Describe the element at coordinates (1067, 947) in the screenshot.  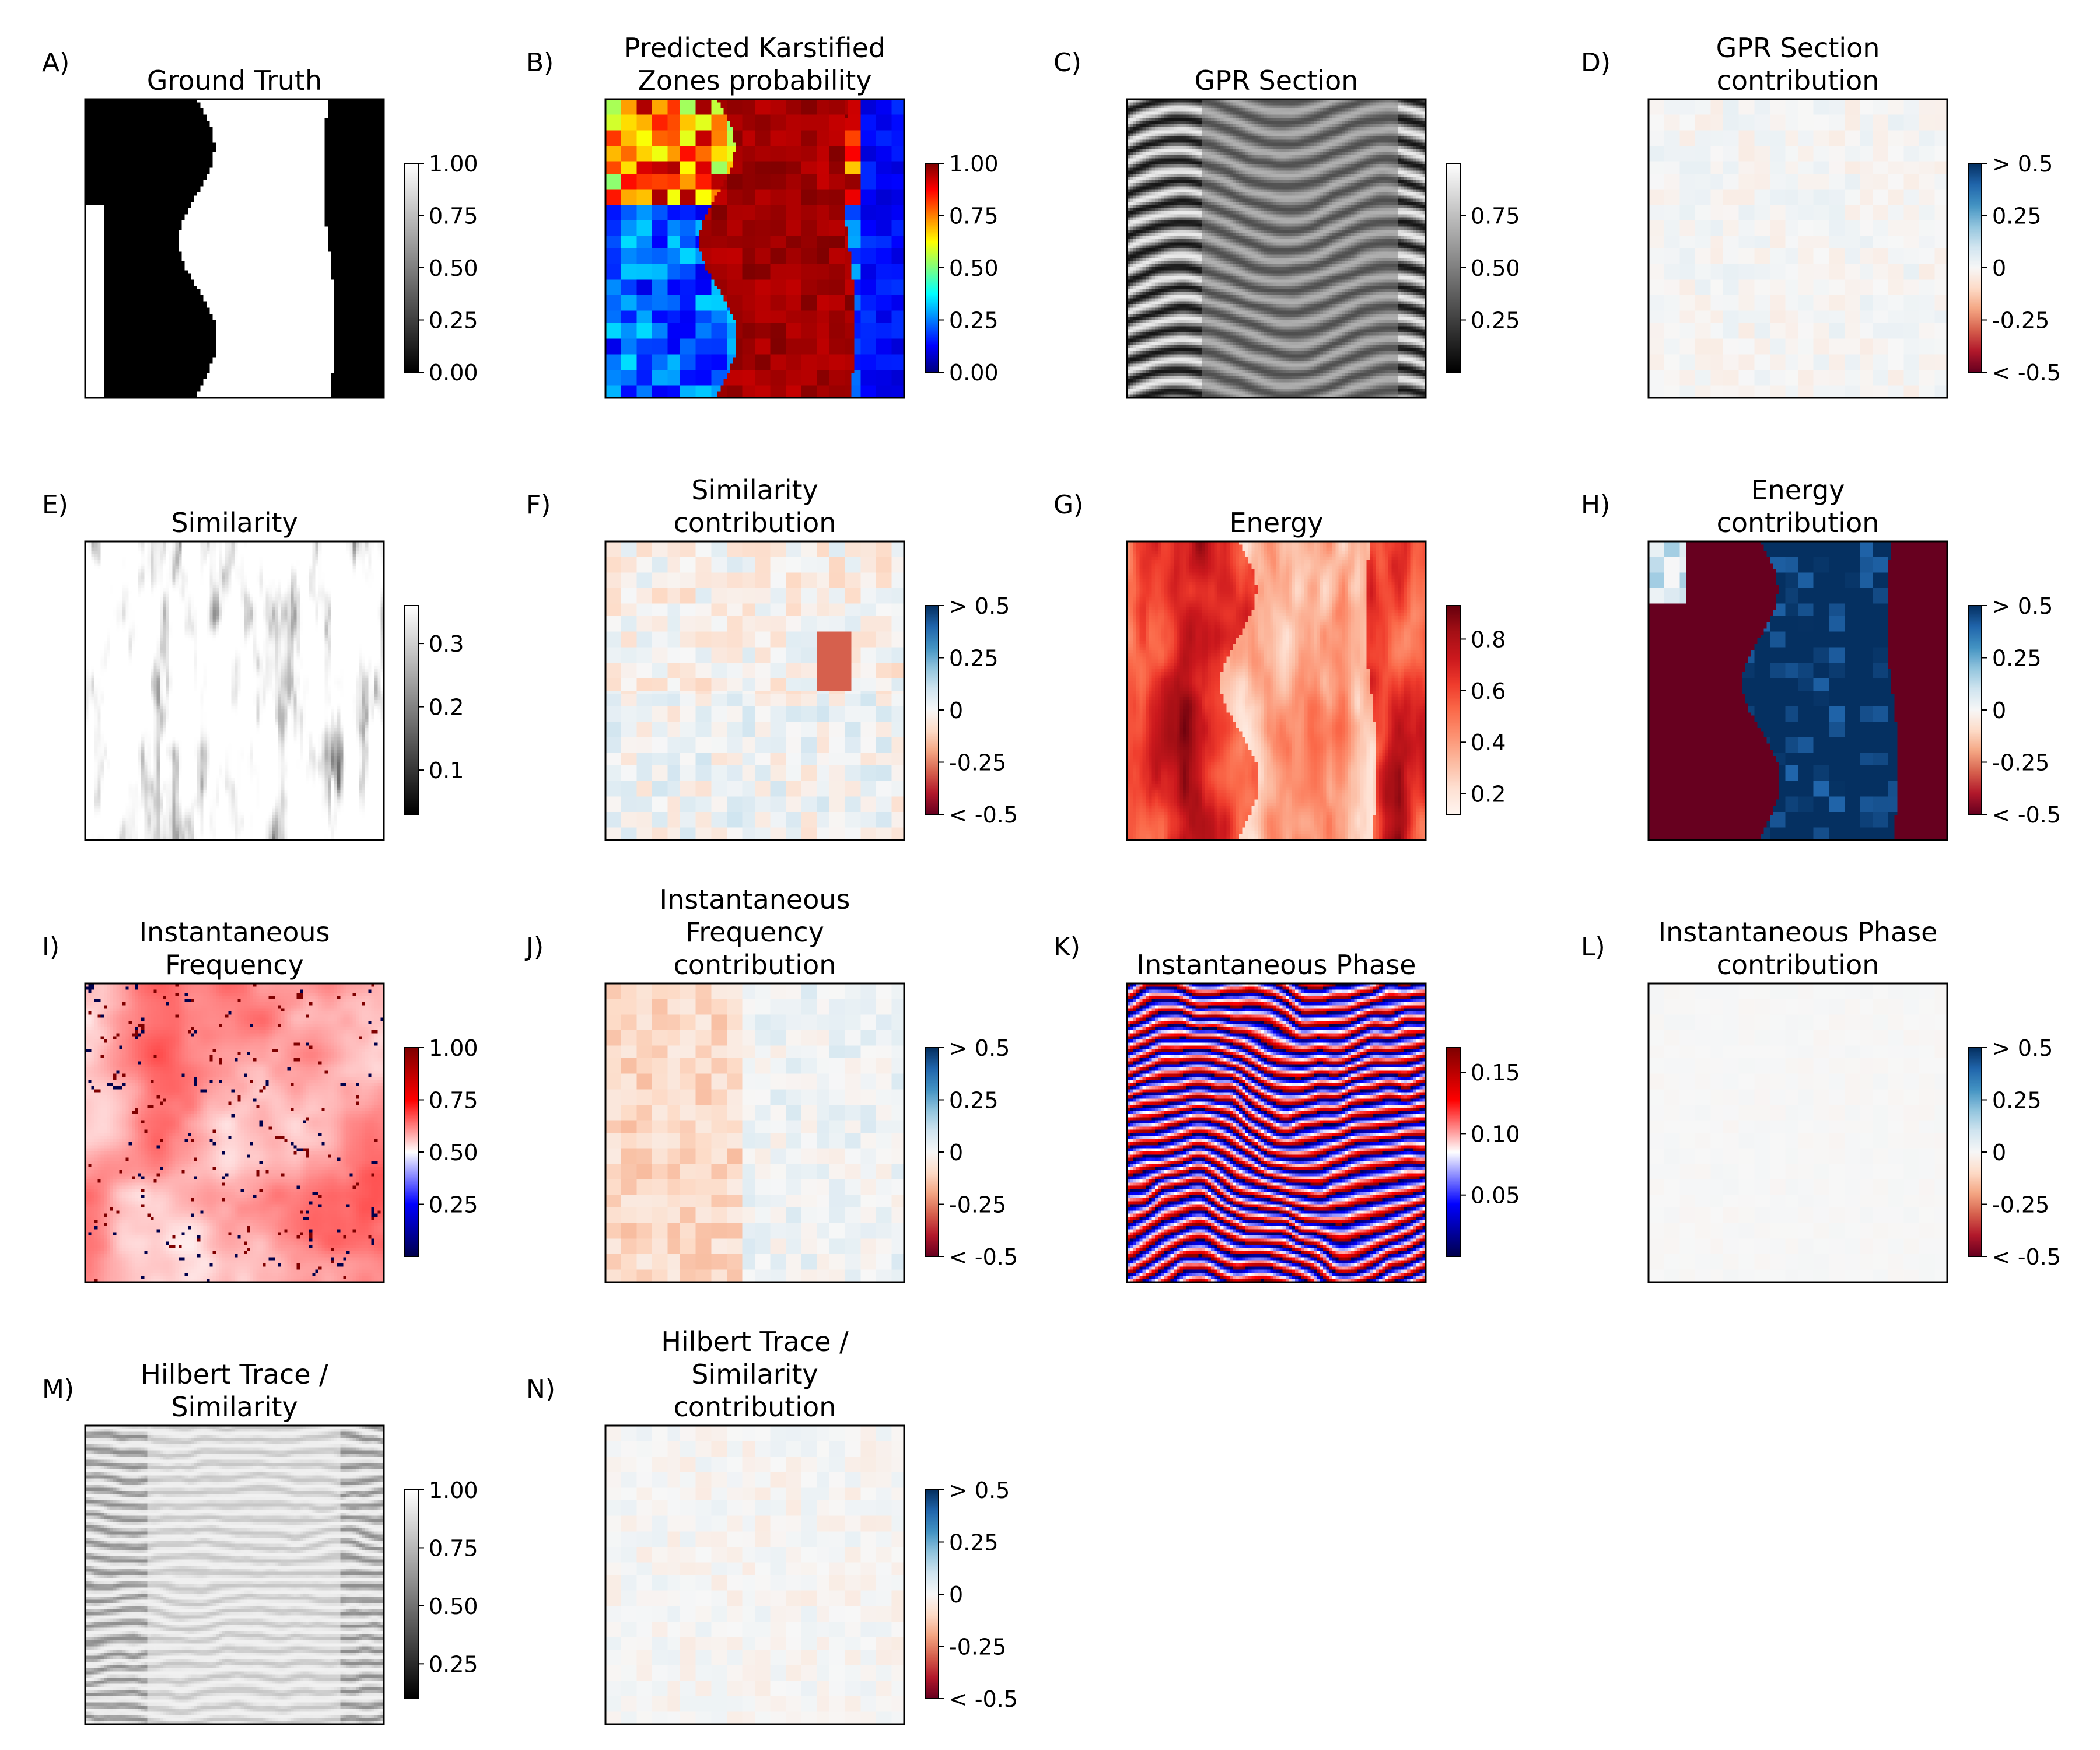
I see `panel-letter: K)` at that location.